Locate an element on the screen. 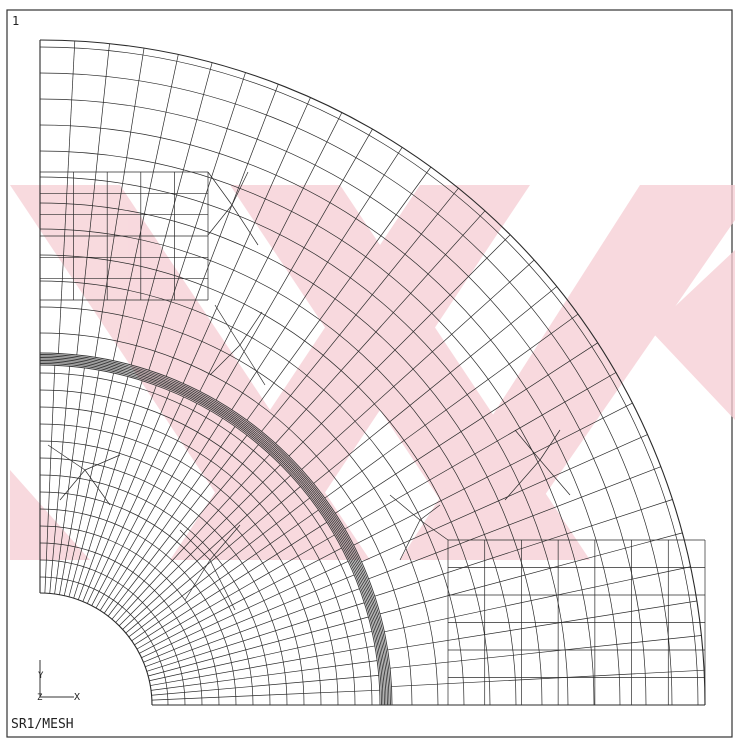 The height and width of the screenshot is (742, 740). triad-y-label: Y is located at coordinates (41, 676).